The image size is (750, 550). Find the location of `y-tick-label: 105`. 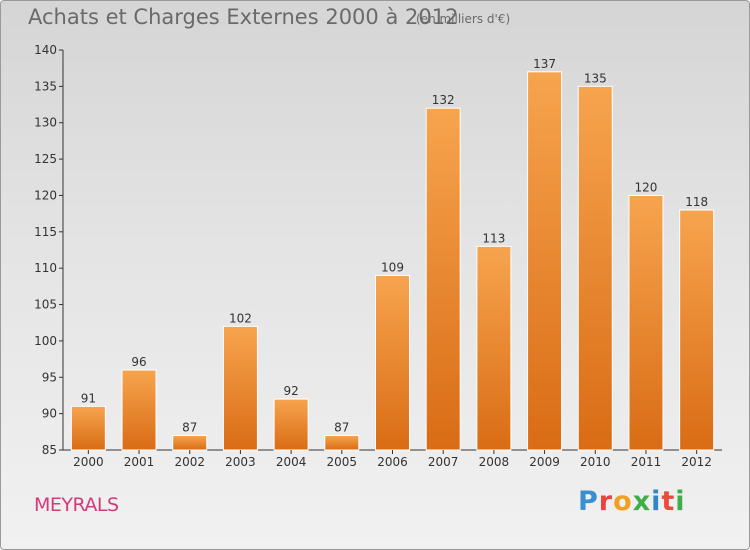

y-tick-label: 105 is located at coordinates (45, 305).